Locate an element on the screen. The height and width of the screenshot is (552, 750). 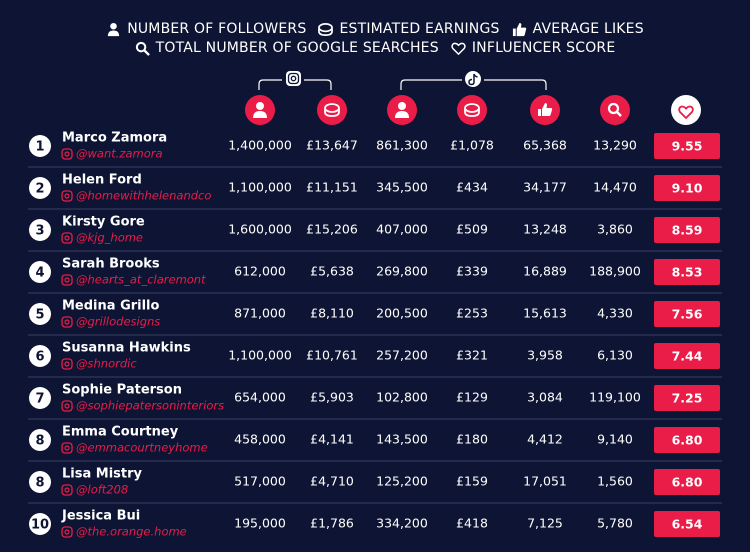
rank: 4 is located at coordinates (39, 273).